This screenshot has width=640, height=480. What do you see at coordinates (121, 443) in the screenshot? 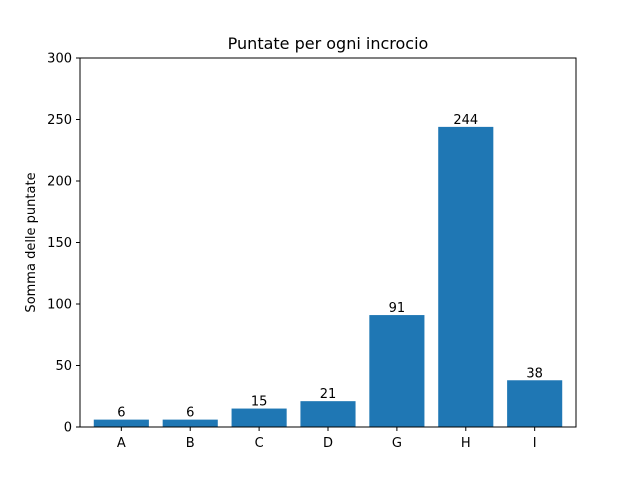
I see `x-tick-label-A: A` at bounding box center [121, 443].